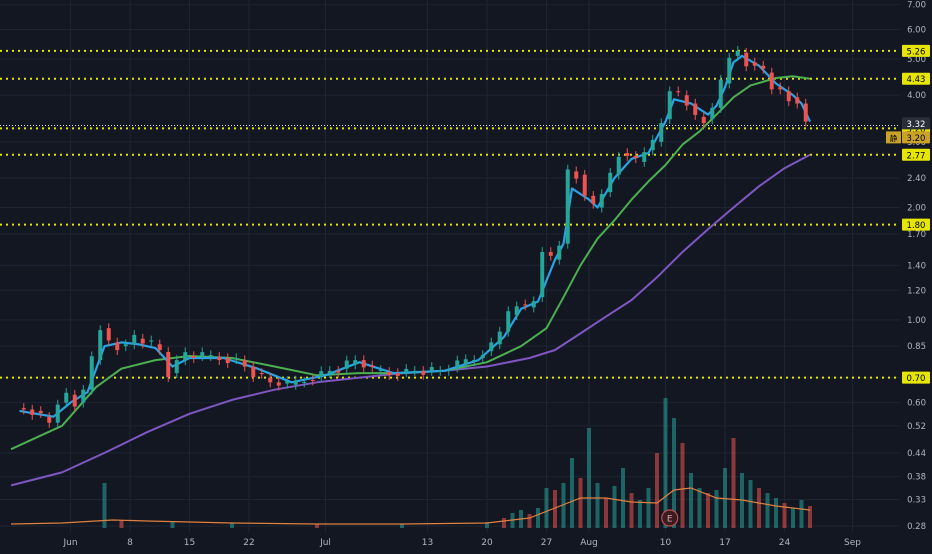  Describe the element at coordinates (916, 96) in the screenshot. I see `y-tick-label: 4.00` at that location.